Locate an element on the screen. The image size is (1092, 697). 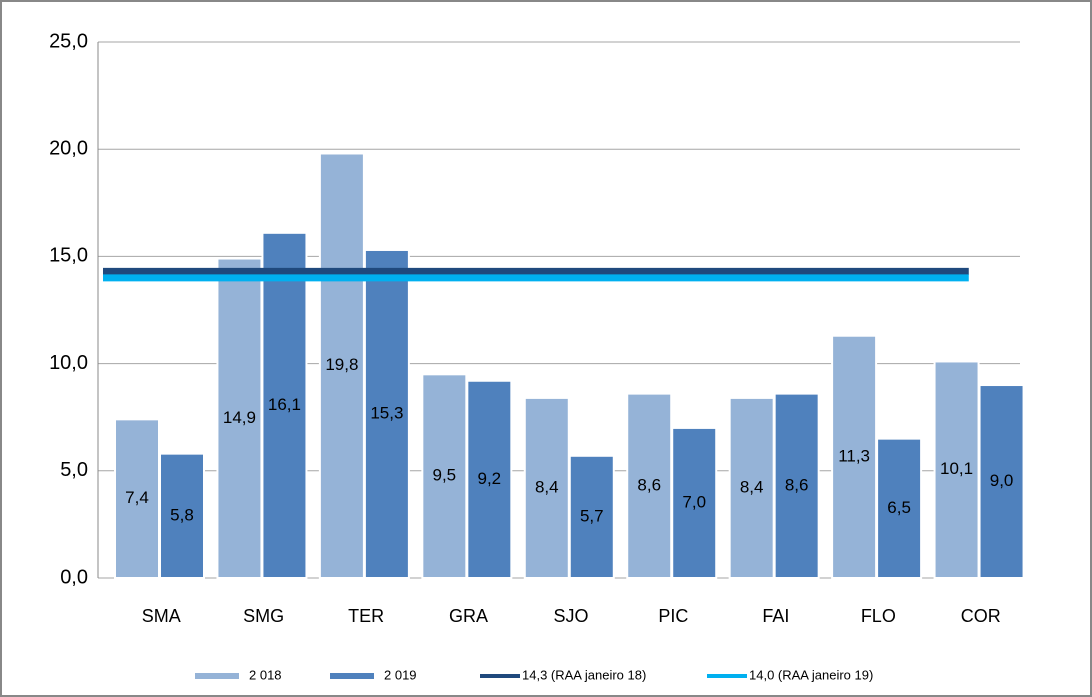
data-label: 6,5 is located at coordinates (899, 507).